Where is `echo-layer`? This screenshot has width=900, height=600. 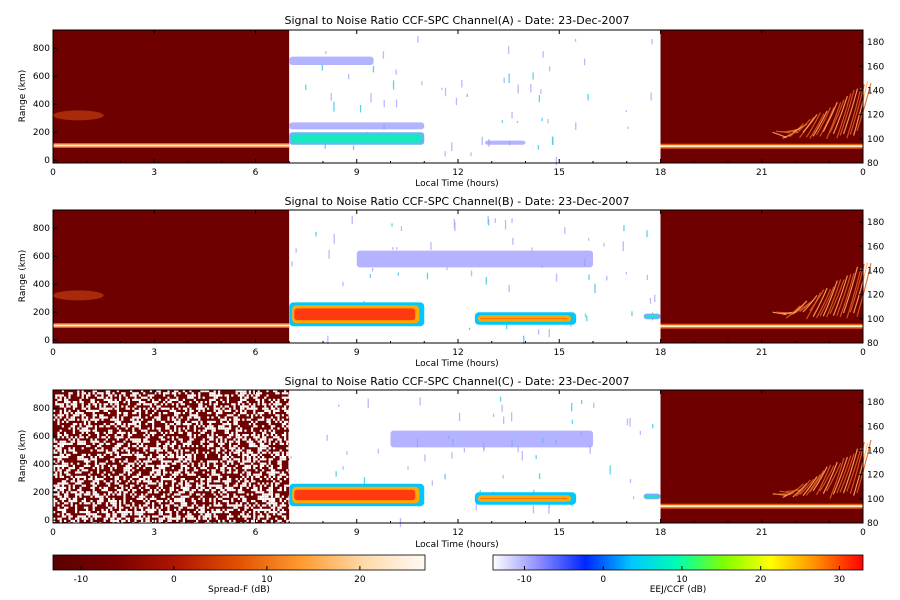 echo-layer is located at coordinates (761, 326).